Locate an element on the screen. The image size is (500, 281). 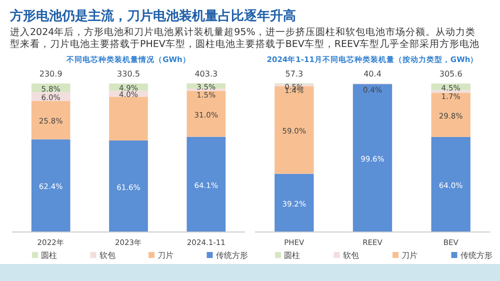
text: 40.4 is located at coordinates (373, 73).